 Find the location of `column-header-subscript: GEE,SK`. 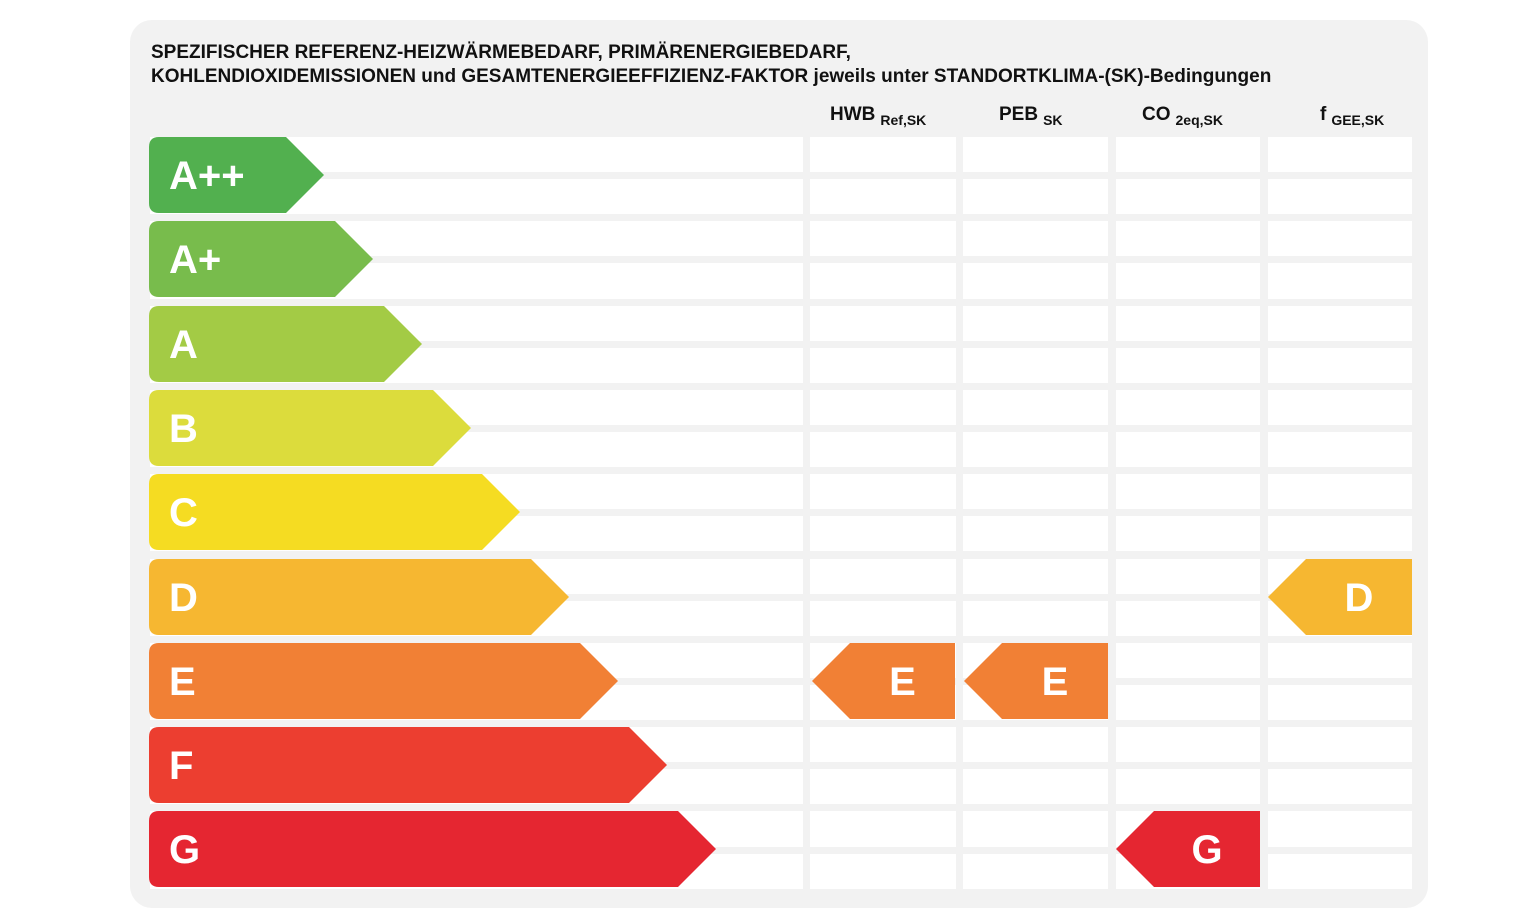

column-header-subscript: GEE,SK is located at coordinates (1358, 120).